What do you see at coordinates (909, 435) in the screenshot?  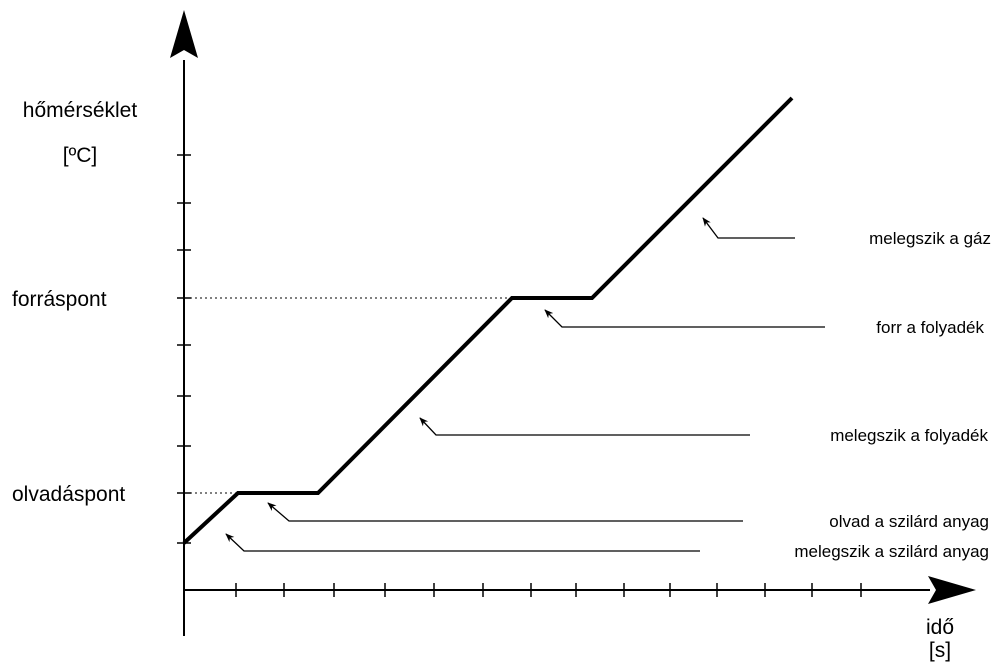 I see `annotation-liquid: melegszik a folyadék` at bounding box center [909, 435].